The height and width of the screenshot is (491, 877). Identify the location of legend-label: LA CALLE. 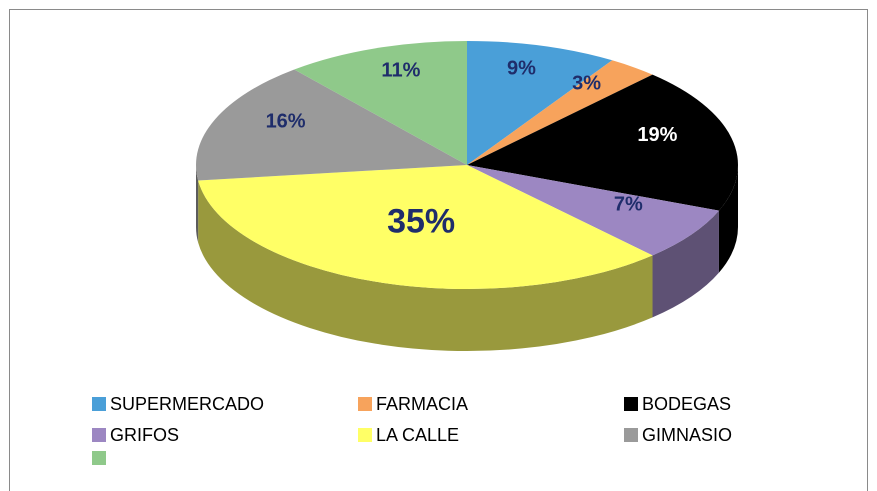
(417, 435).